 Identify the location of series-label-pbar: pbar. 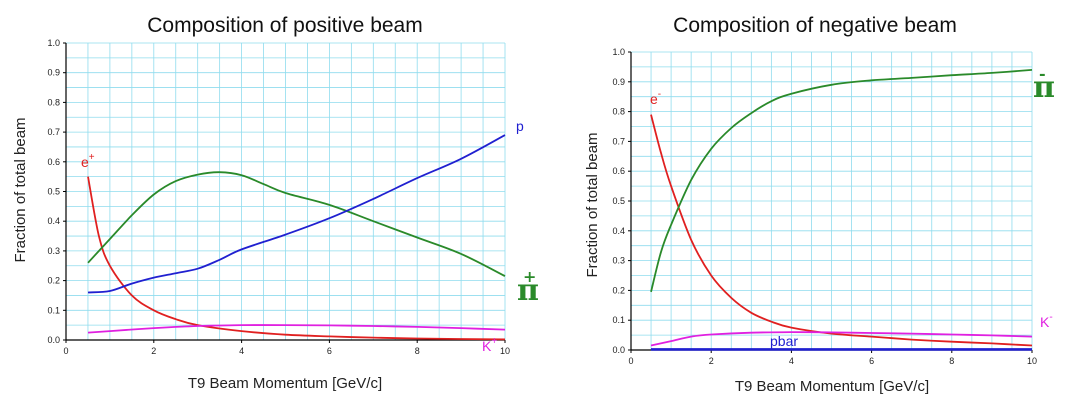
(784, 341).